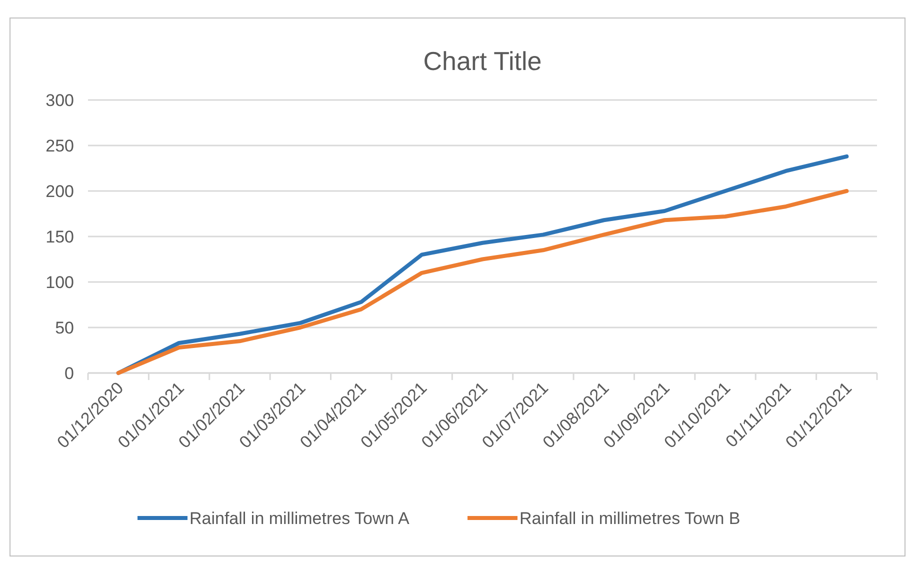 This screenshot has width=915, height=566. Describe the element at coordinates (69, 373) in the screenshot. I see `y-tick-label: 0` at that location.